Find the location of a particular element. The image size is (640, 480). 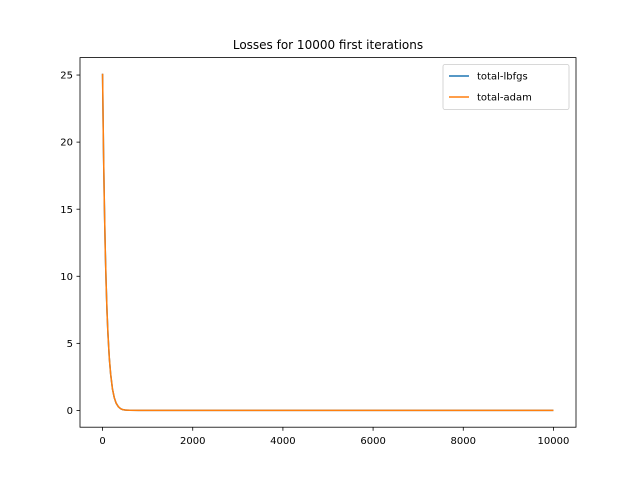

x-tick-label: 10000 is located at coordinates (554, 441).